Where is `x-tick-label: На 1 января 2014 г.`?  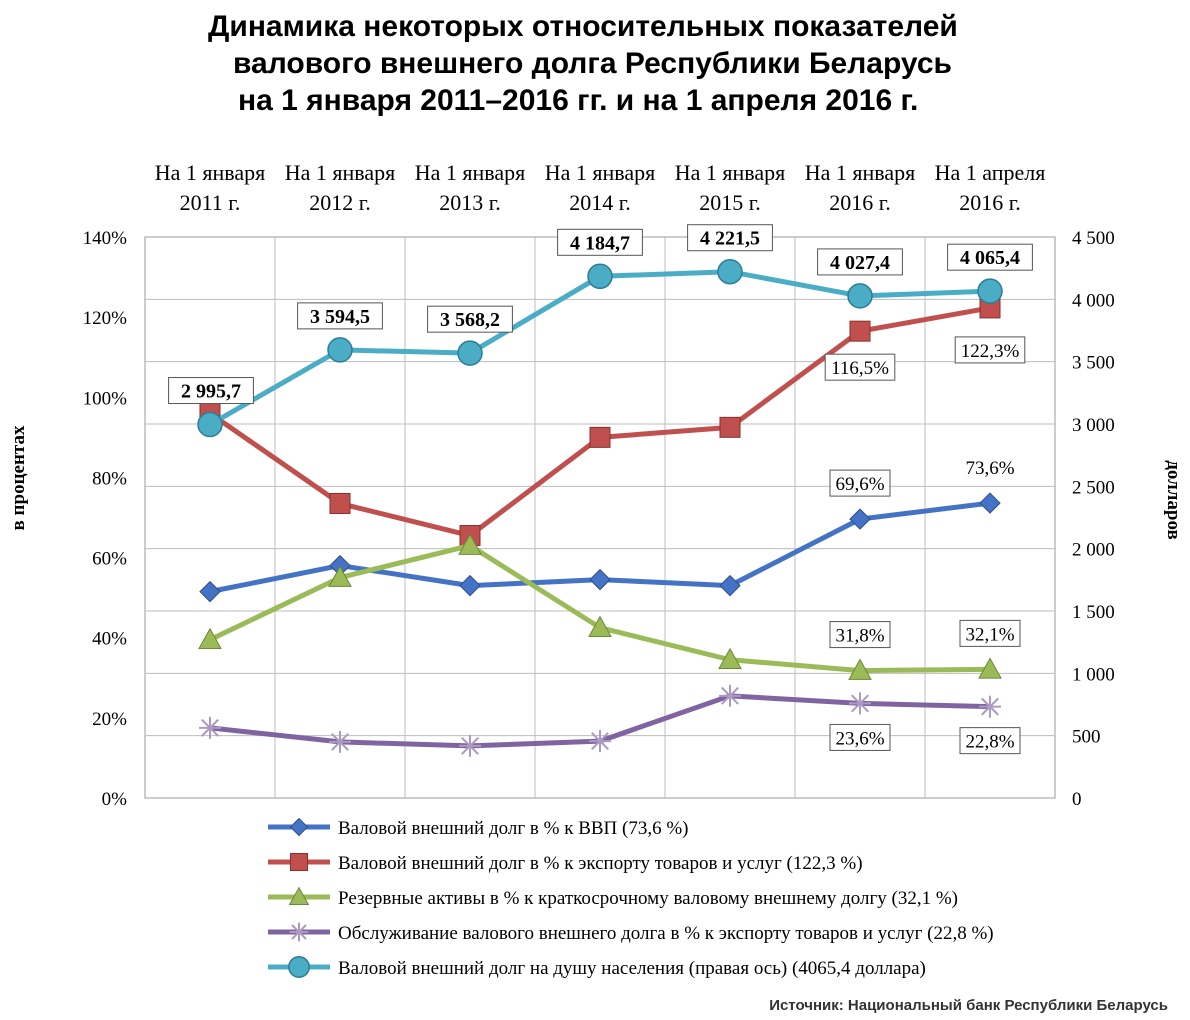
x-tick-label: На 1 января 2014 г. is located at coordinates (600, 187).